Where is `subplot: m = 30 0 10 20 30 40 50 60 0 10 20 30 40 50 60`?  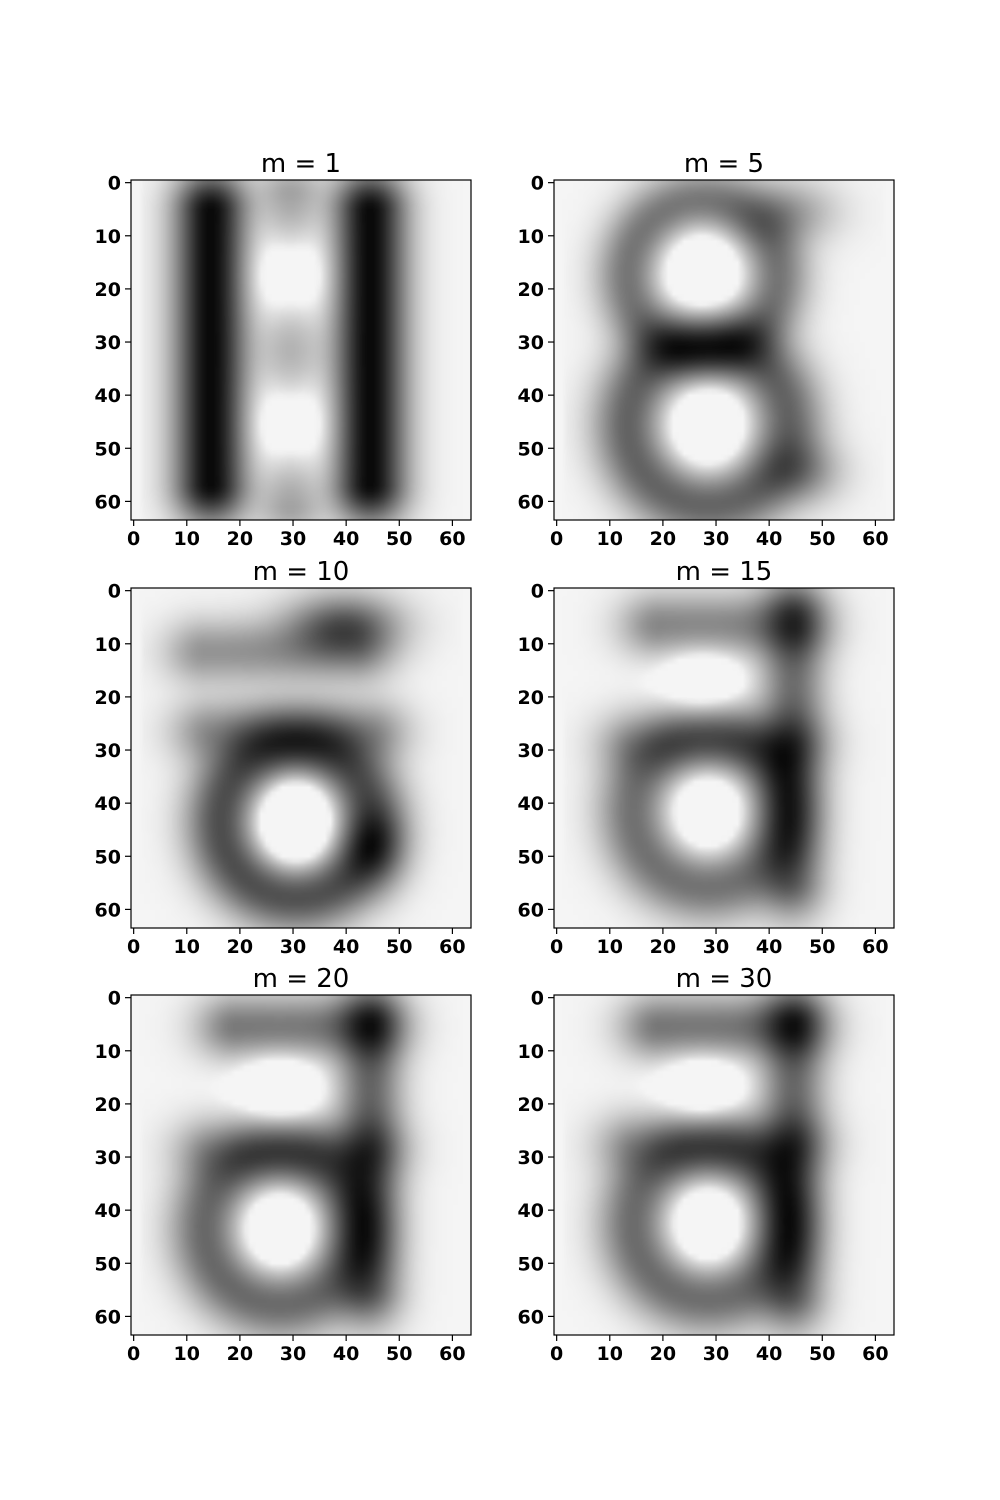
subplot: m = 30 0 10 20 30 40 50 60 0 10 20 30 40 50 60 is located at coordinates (706, 1164).